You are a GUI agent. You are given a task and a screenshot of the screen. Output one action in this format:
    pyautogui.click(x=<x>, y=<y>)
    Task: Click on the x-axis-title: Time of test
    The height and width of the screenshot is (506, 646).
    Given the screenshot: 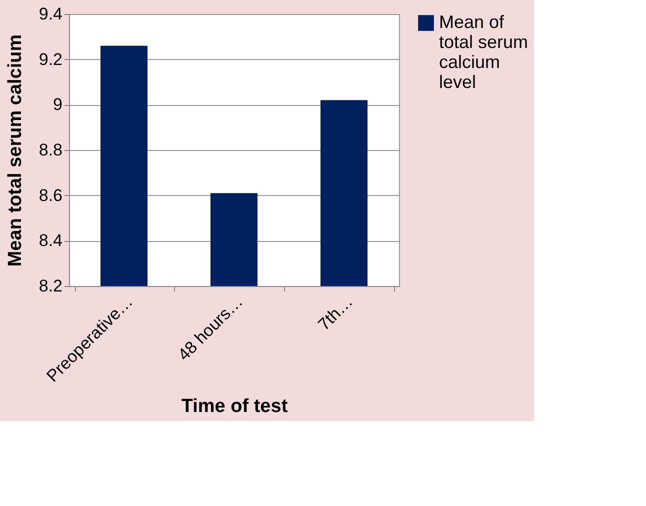 What is the action you would take?
    pyautogui.click(x=234, y=406)
    